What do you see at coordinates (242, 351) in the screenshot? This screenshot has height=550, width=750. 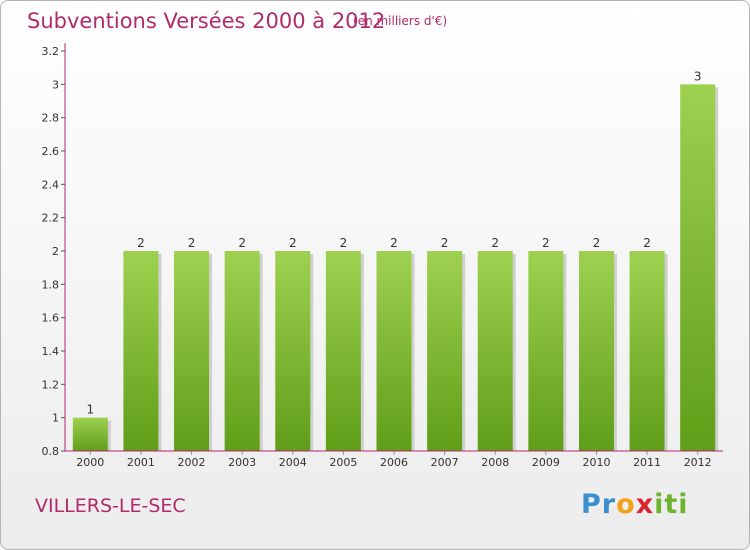 I see `bar-2003` at bounding box center [242, 351].